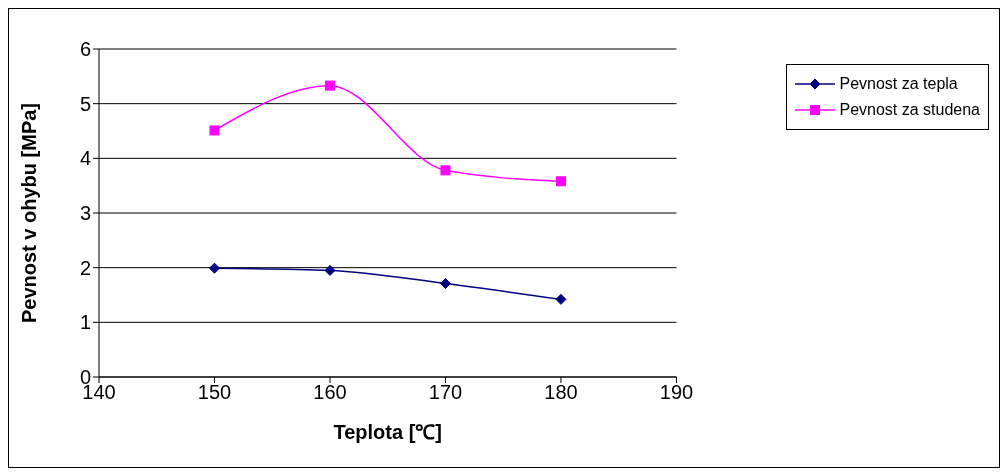  What do you see at coordinates (898, 84) in the screenshot?
I see `legend-label: Pevnost za tepla` at bounding box center [898, 84].